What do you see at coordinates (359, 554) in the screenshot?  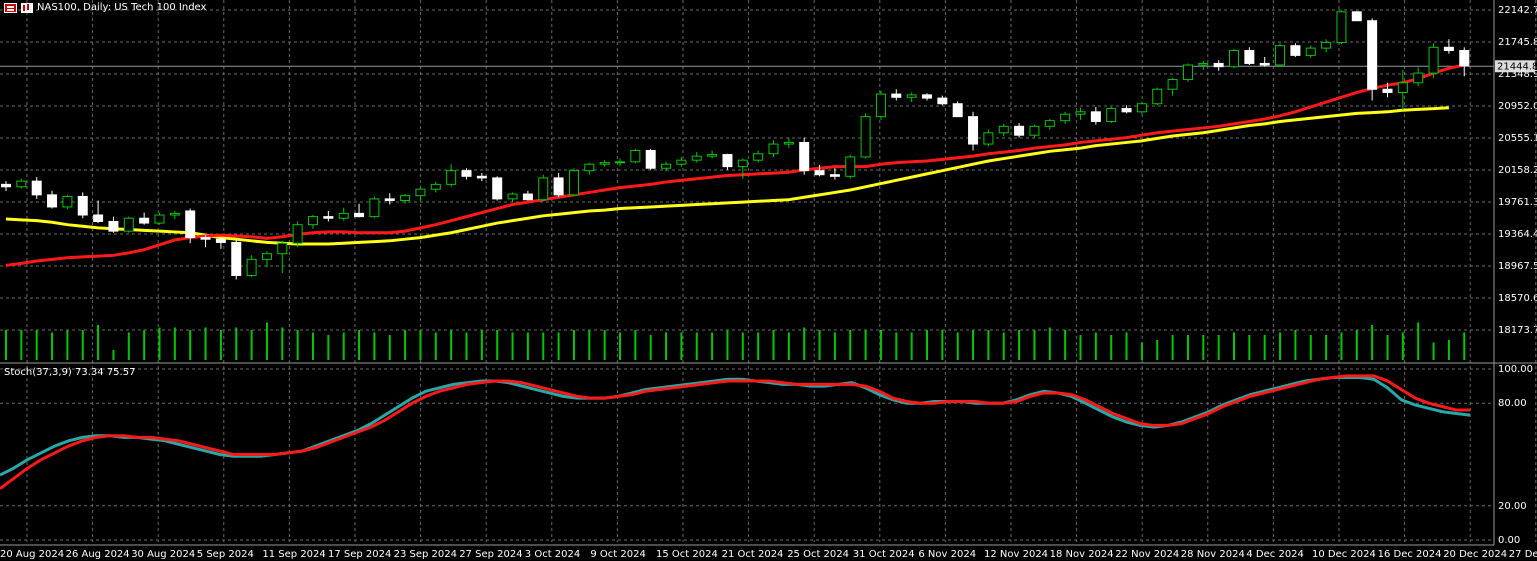 I see `date-tick-label: 17 Sep 2024` at bounding box center [359, 554].